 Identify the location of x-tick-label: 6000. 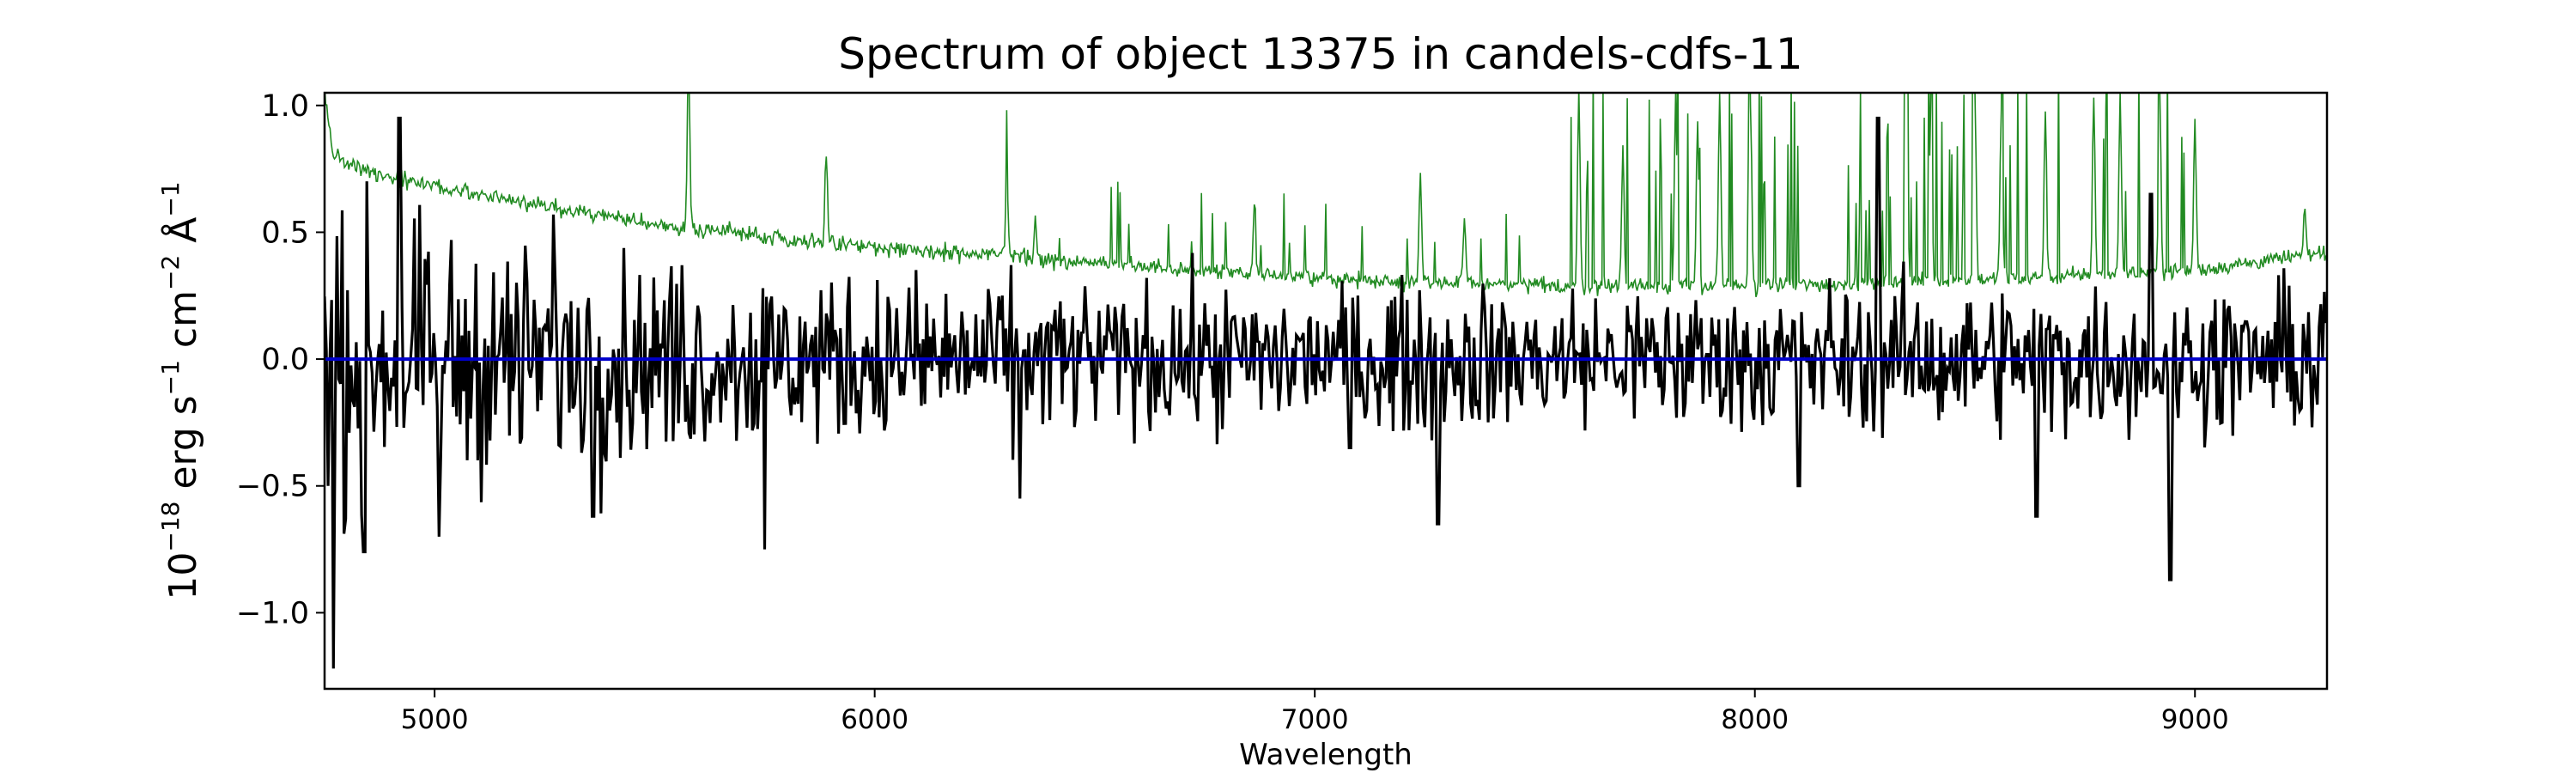
(874, 719).